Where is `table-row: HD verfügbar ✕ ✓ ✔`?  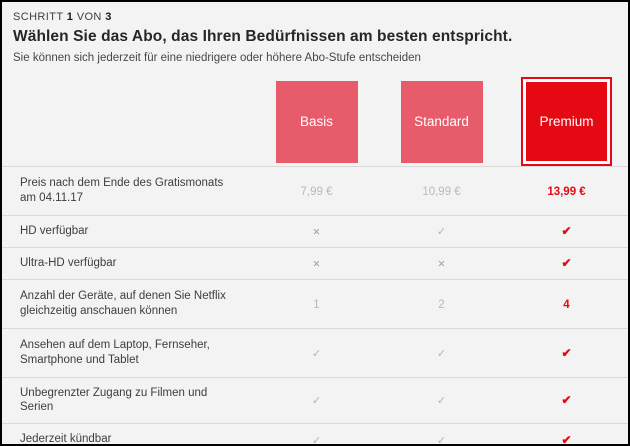 table-row: HD verfügbar ✕ ✓ ✔ is located at coordinates (315, 230).